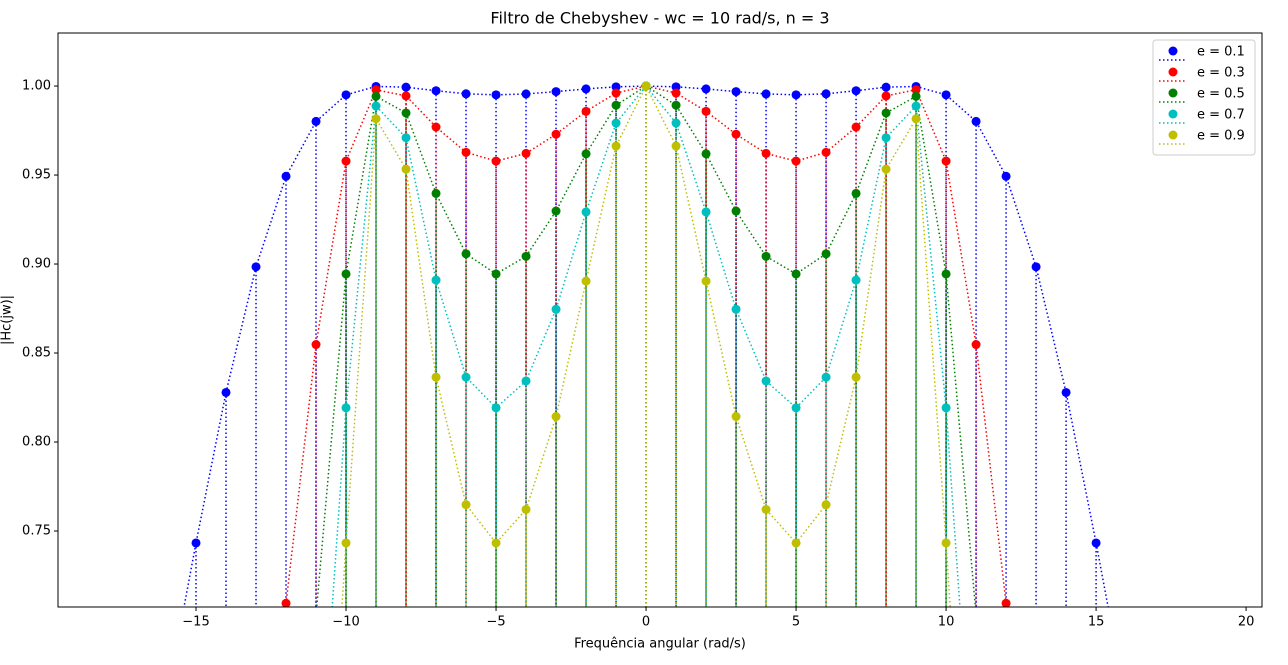 The image size is (1288, 665). Describe the element at coordinates (1096, 622) in the screenshot. I see `x-tick-label: 15` at that location.